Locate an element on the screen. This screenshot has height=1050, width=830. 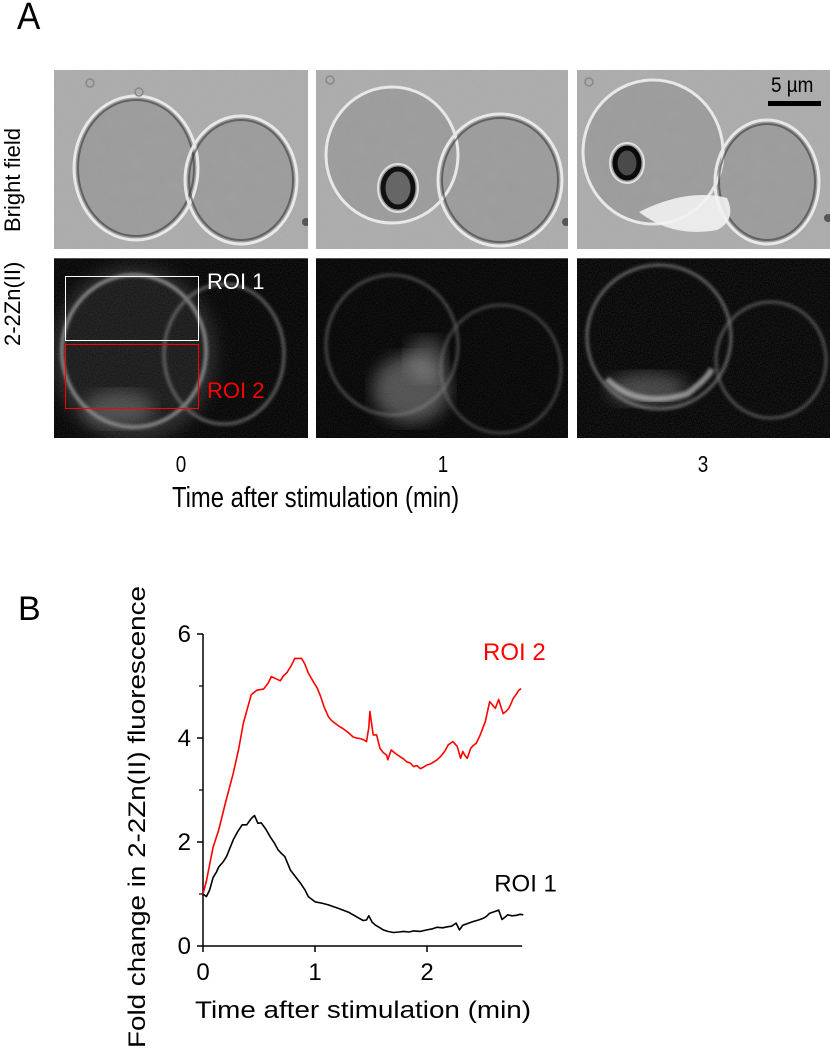
time-label-3: 3 is located at coordinates (703, 464).